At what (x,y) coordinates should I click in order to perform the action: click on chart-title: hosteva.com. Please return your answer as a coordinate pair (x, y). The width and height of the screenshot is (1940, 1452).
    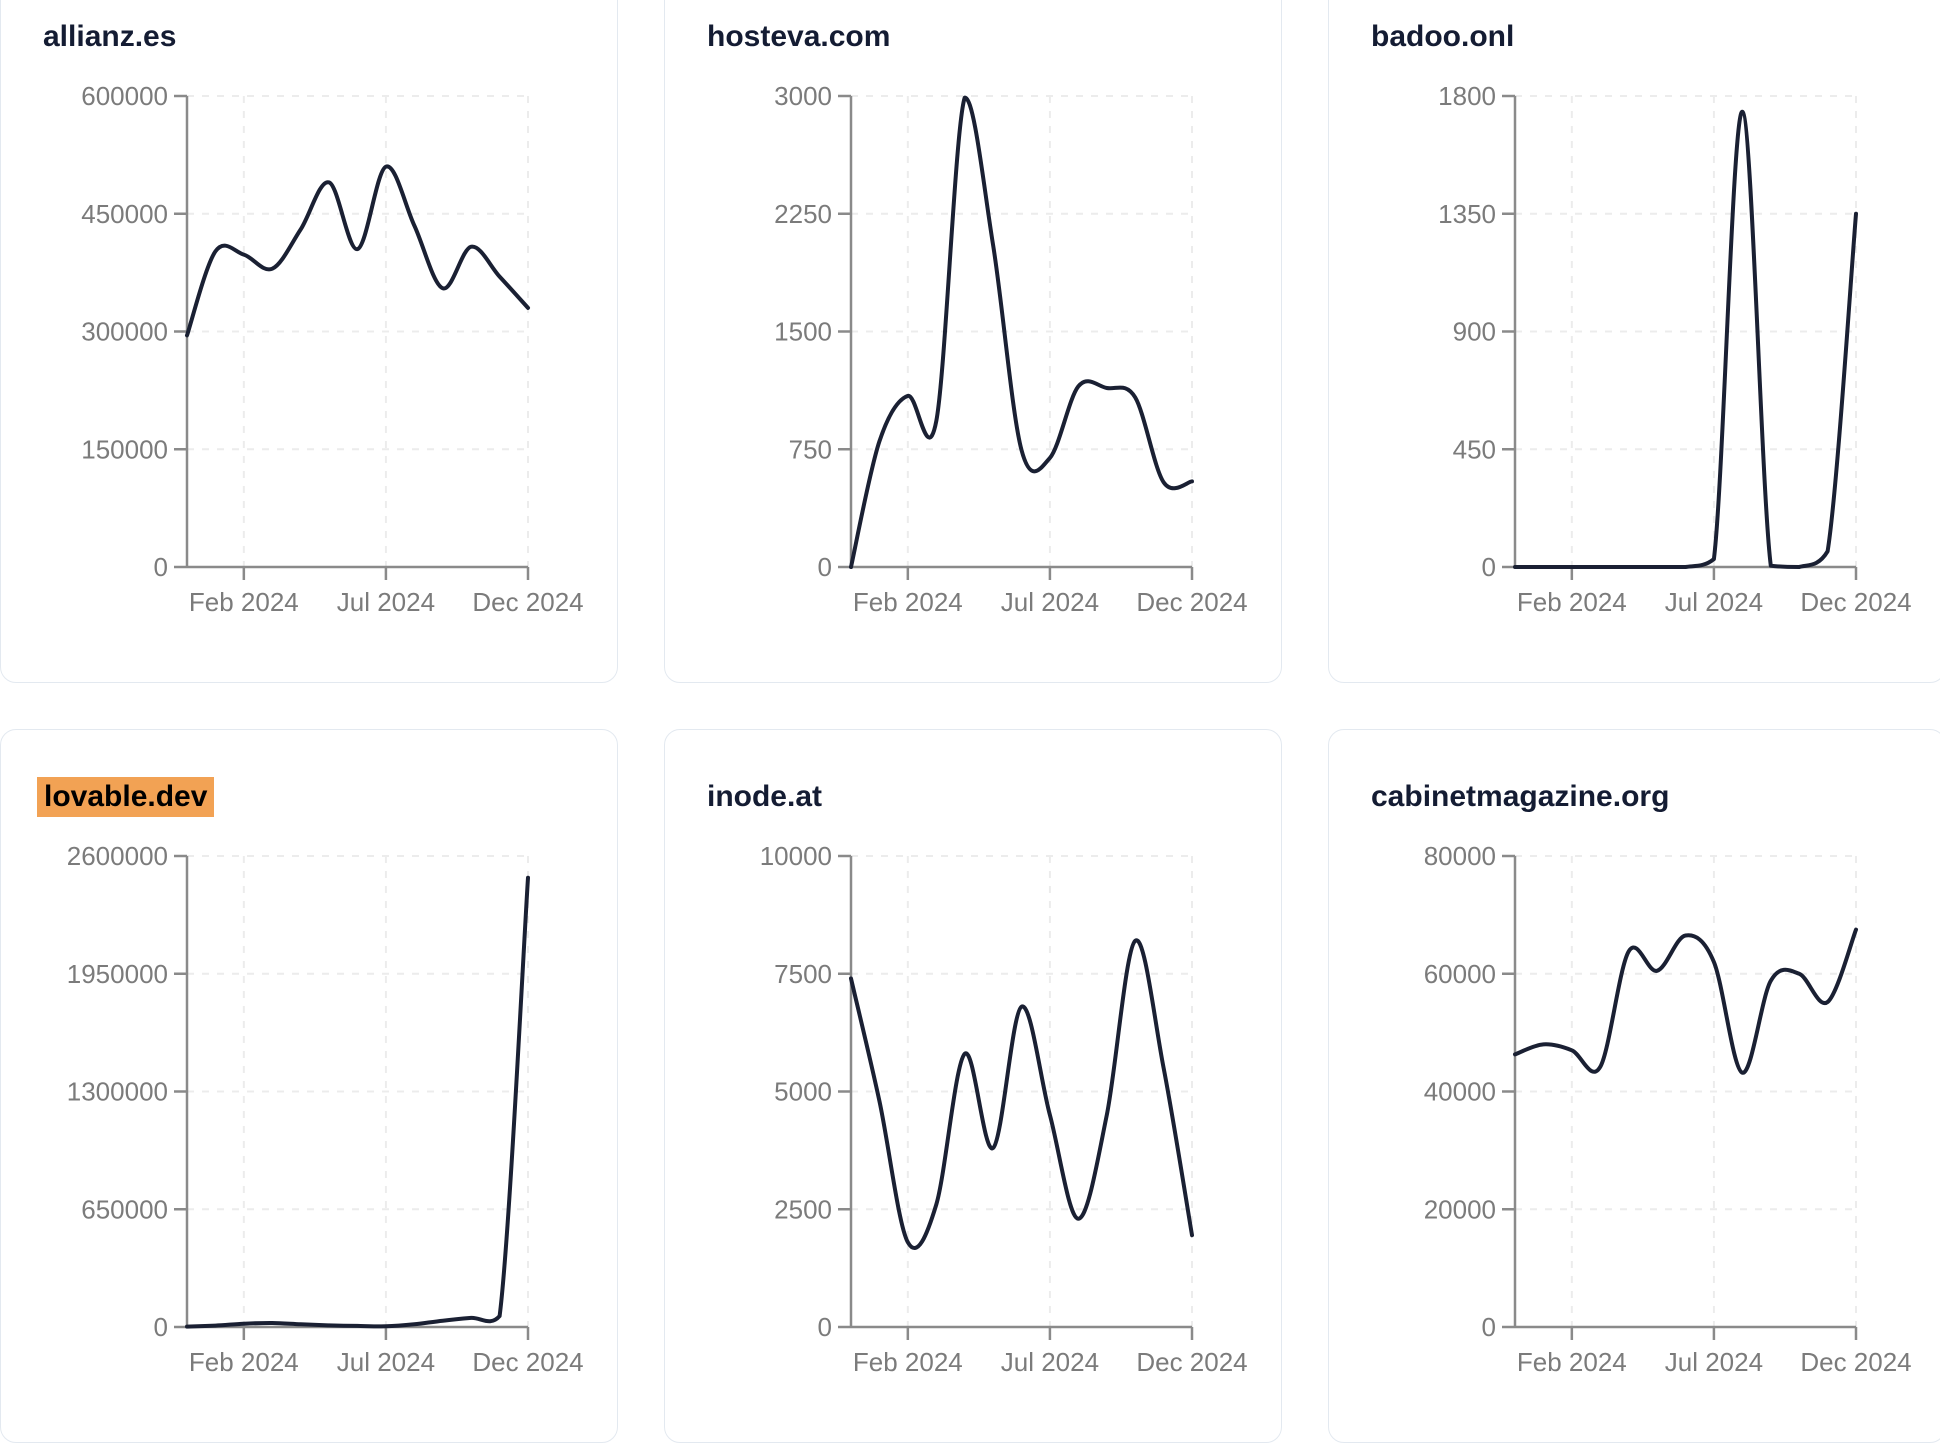
    Looking at the image, I should click on (799, 36).